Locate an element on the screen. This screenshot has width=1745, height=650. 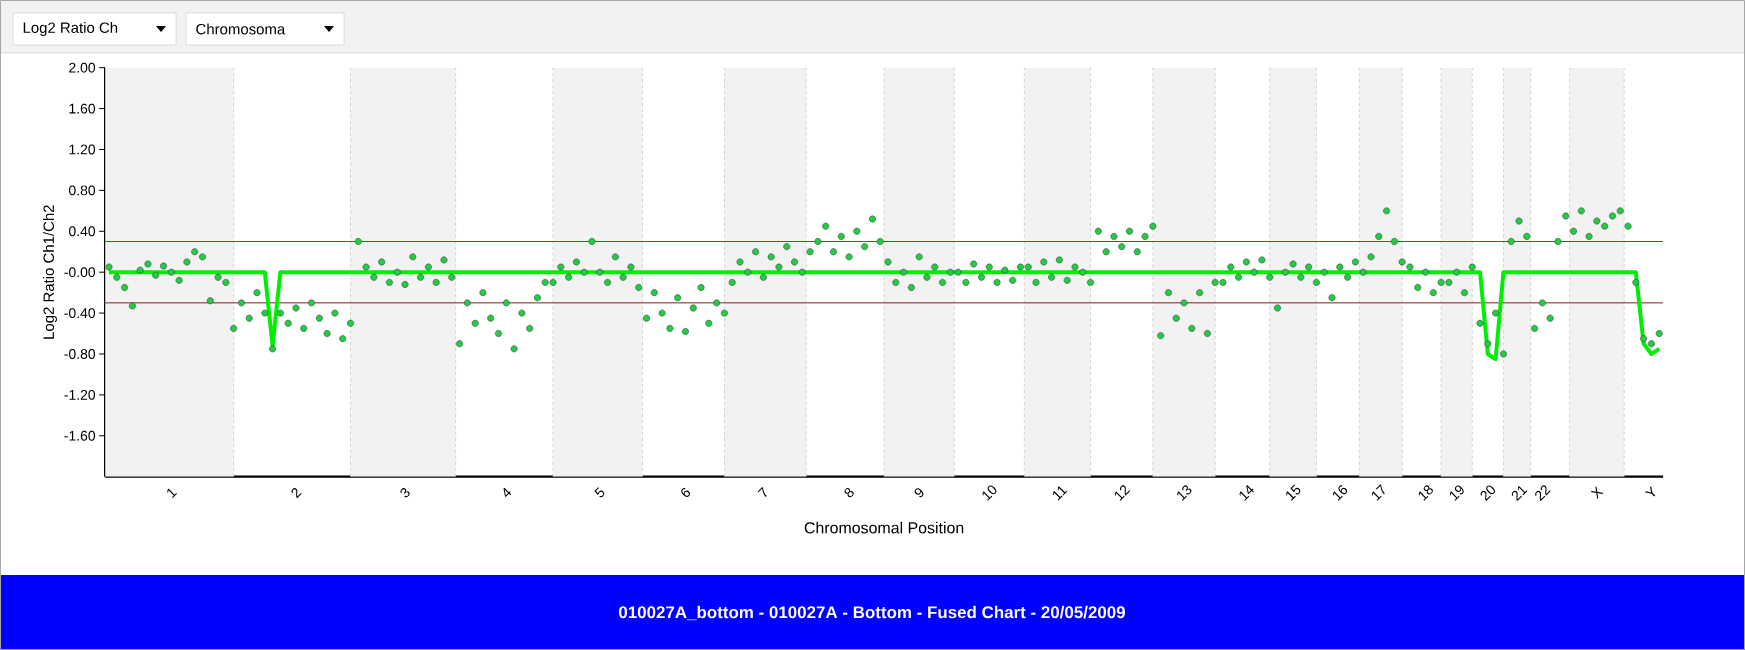
y-tick-label: 0.40 is located at coordinates (82, 231).